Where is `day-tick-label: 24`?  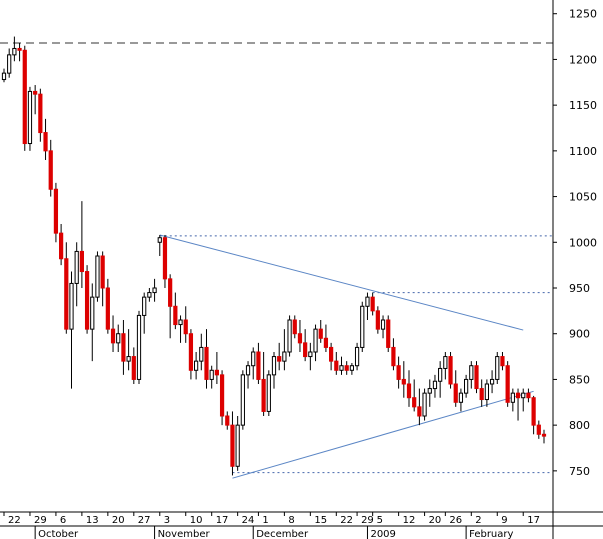
day-tick-label: 24 is located at coordinates (248, 520).